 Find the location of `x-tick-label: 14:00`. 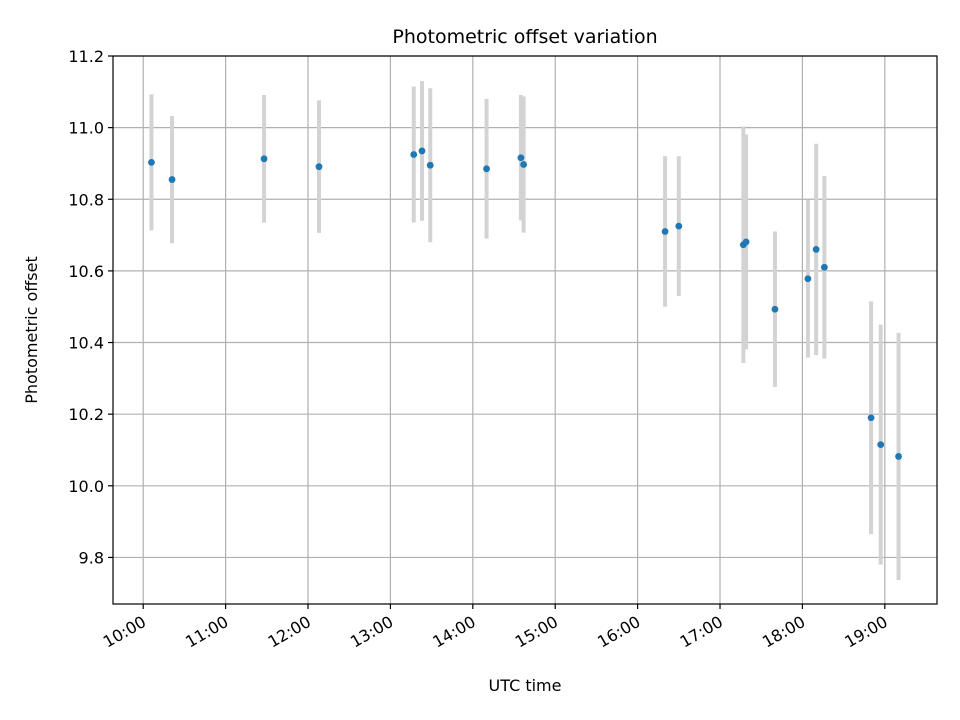

x-tick-label: 14:00 is located at coordinates (453, 632).